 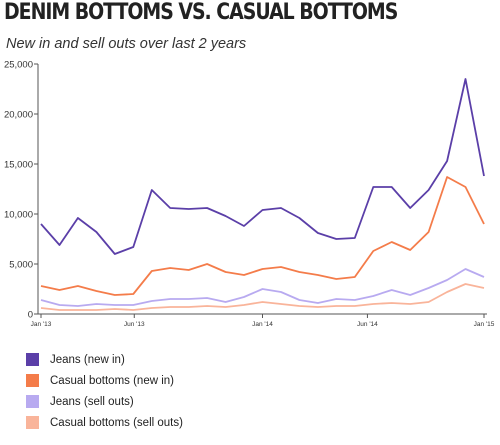 I want to click on y-tick-label: 0, so click(x=30, y=315).